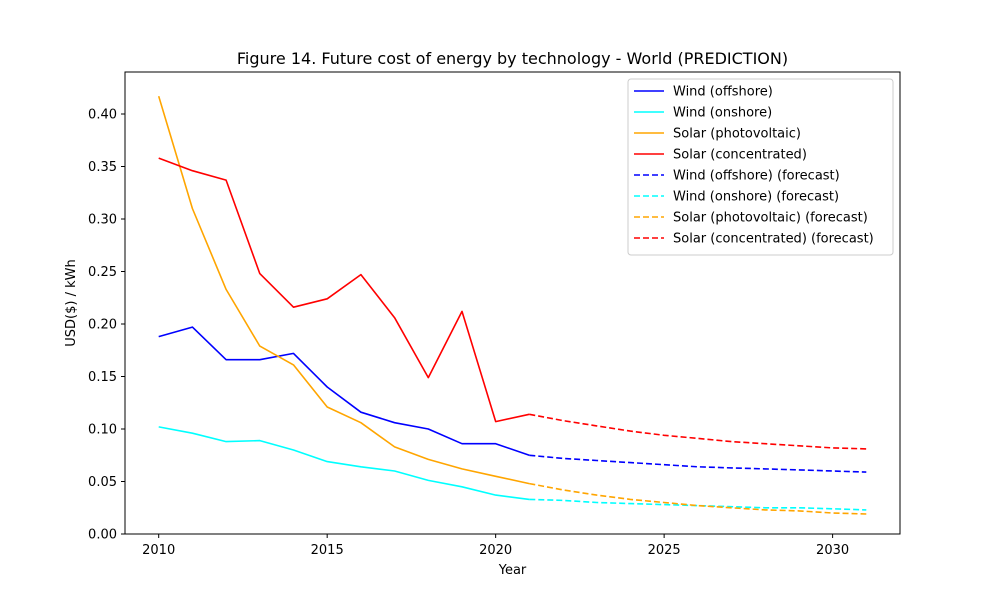 The width and height of the screenshot is (1000, 600). What do you see at coordinates (102, 535) in the screenshot?
I see `y-tick-label: 0.00` at bounding box center [102, 535].